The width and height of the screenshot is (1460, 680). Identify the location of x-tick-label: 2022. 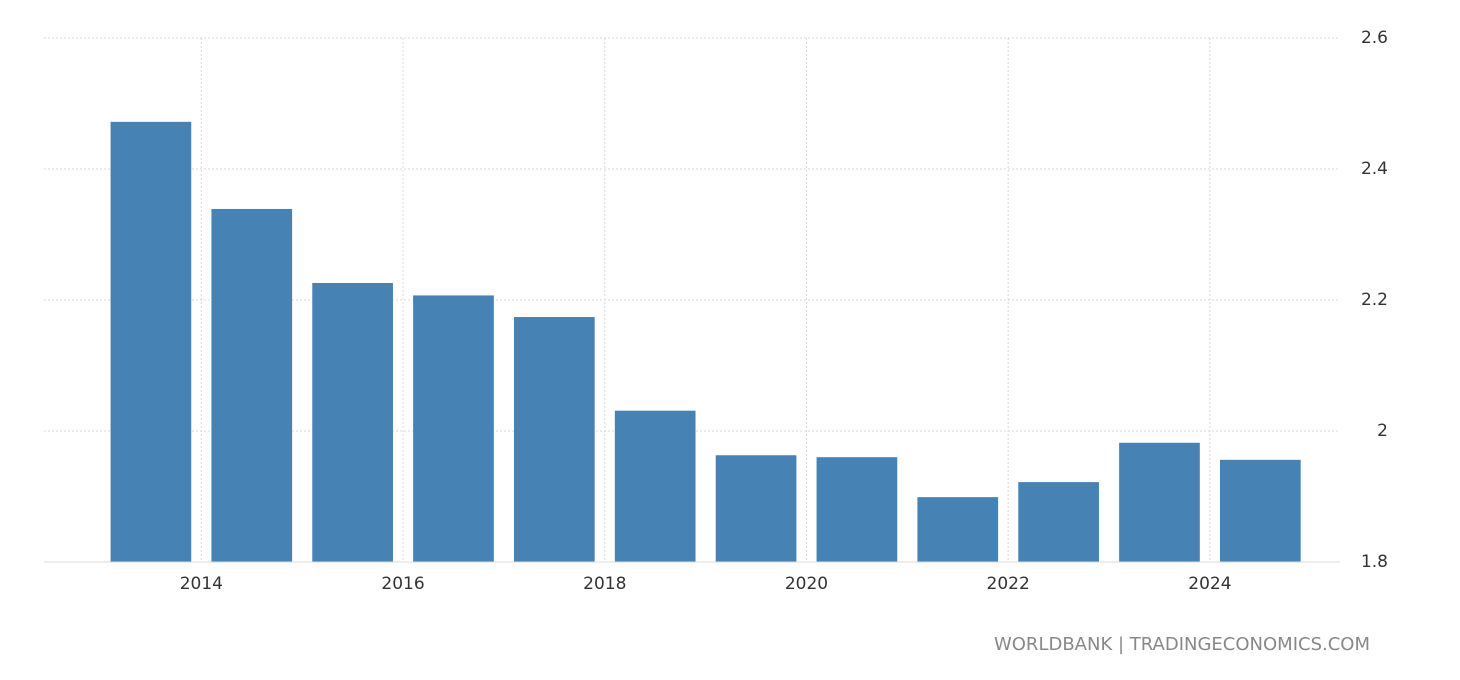
(1008, 584).